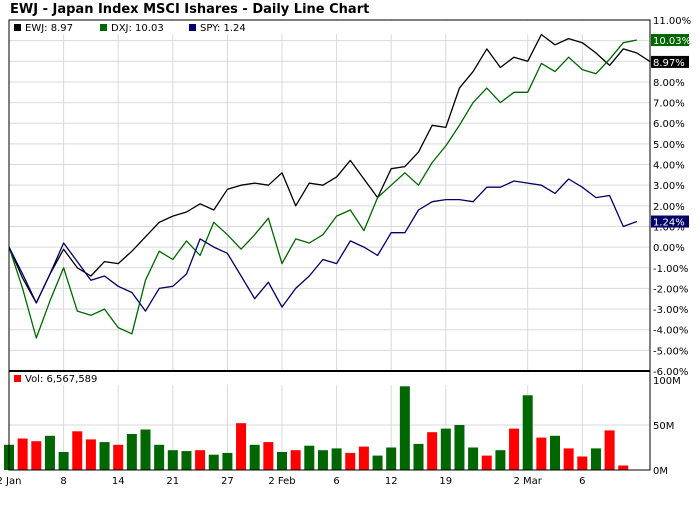 This screenshot has width=700, height=512. Describe the element at coordinates (118, 481) in the screenshot. I see `x-tick-label: 14` at that location.